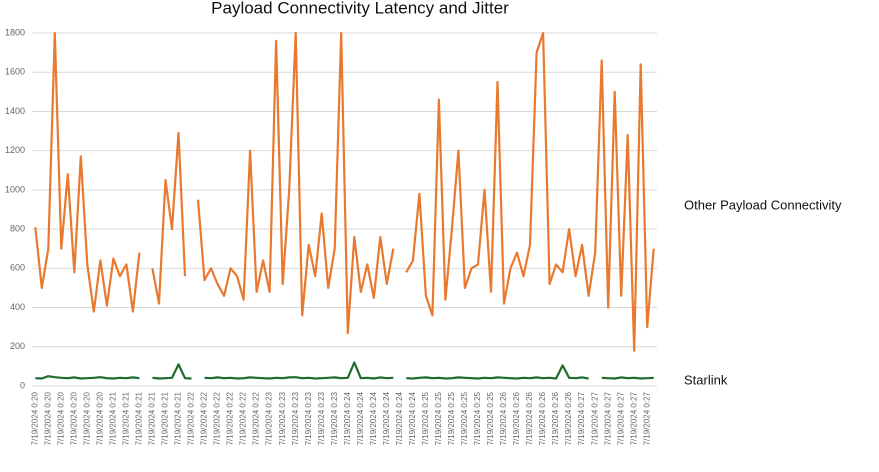 The image size is (879, 472). Describe the element at coordinates (15, 32) in the screenshot. I see `y-tick-label: 1800` at that location.